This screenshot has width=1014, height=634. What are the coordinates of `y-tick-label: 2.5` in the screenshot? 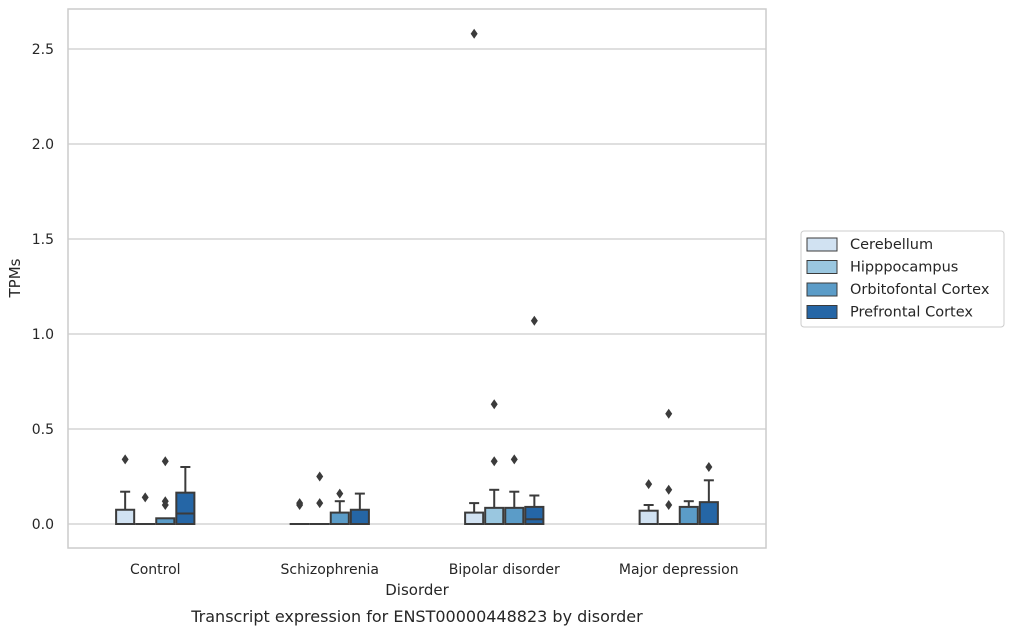 It's located at (43, 50).